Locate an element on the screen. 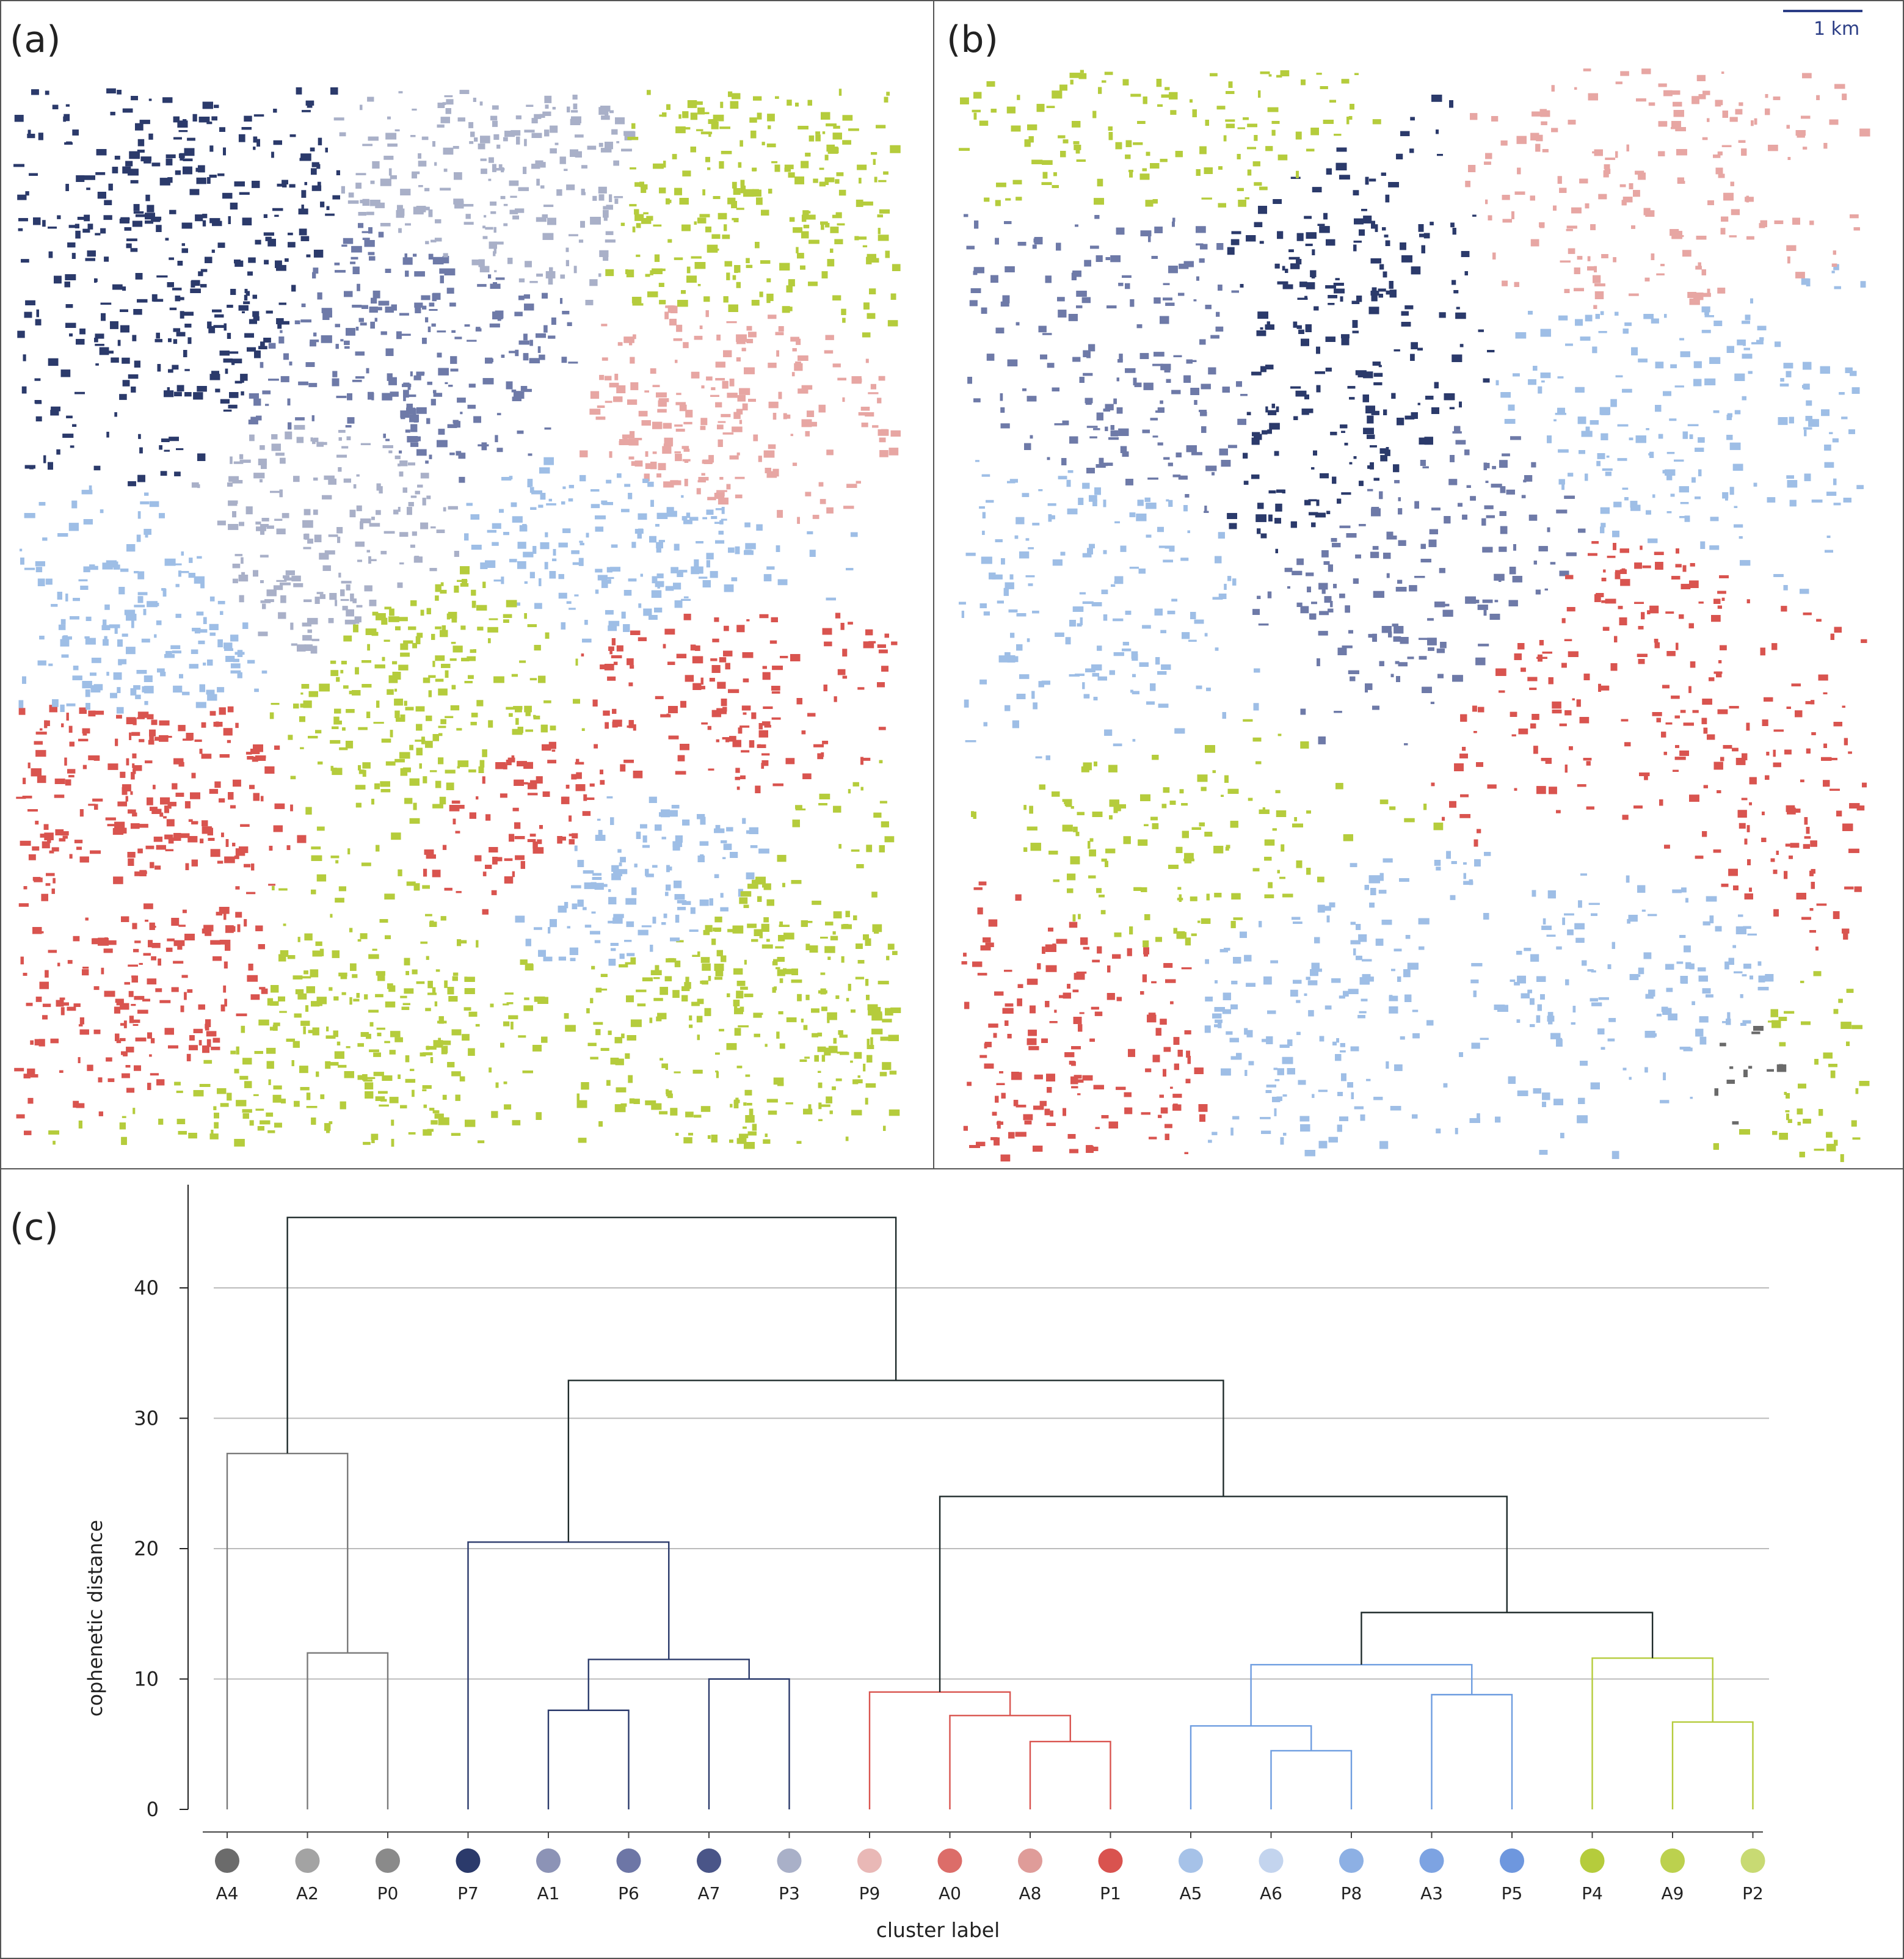  leaf-dot-A4 is located at coordinates (227, 1861).